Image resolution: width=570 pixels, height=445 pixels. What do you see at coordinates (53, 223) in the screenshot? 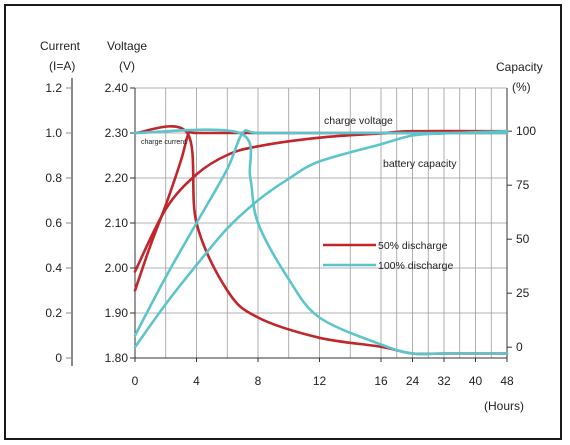
I see `current-tick-label: 0.6` at bounding box center [53, 223].